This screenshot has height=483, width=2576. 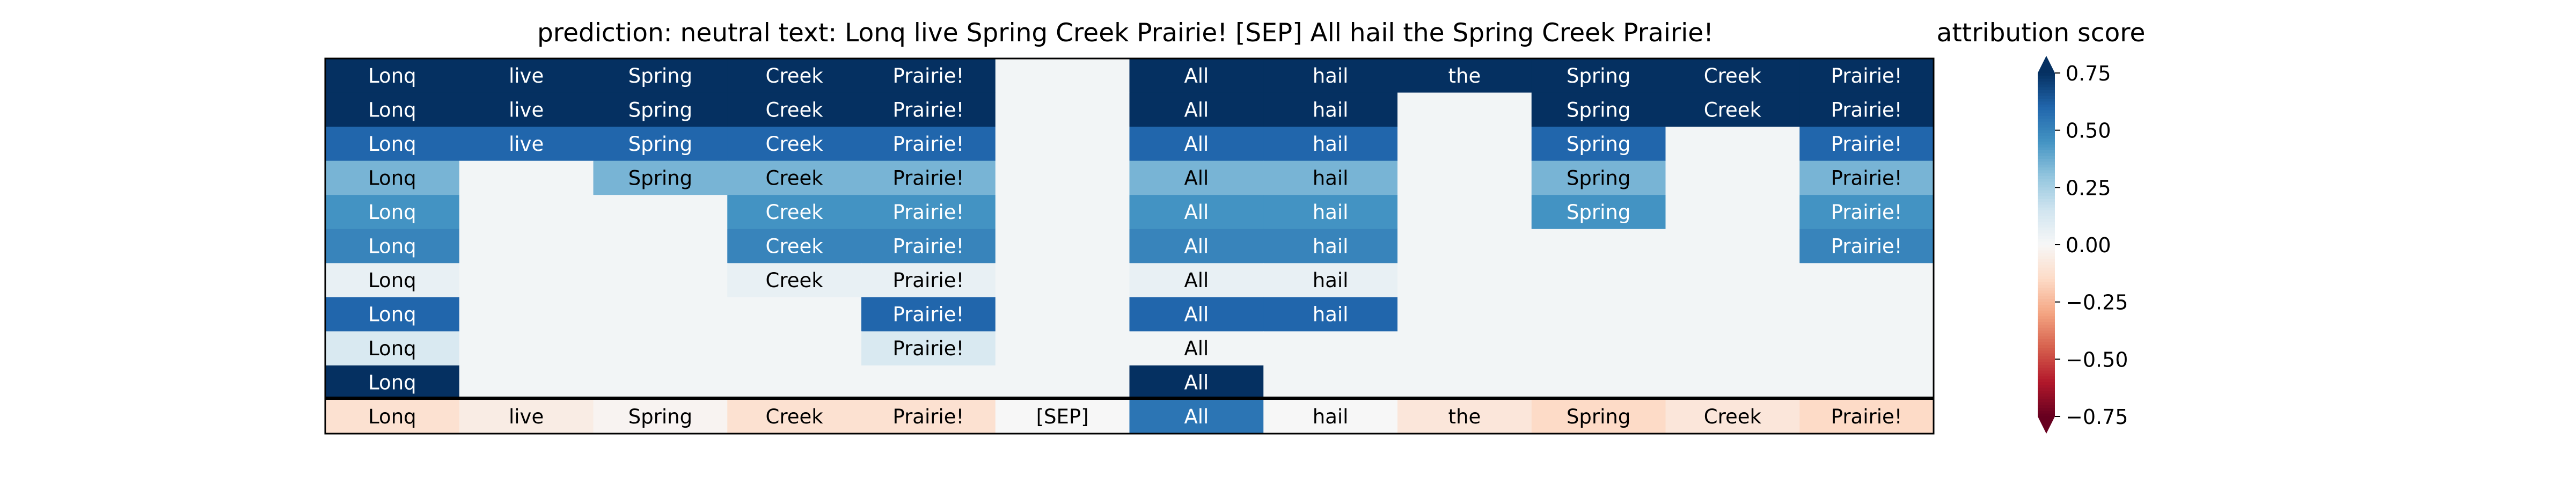 I want to click on colorbar-extend-max, so click(x=2046, y=64).